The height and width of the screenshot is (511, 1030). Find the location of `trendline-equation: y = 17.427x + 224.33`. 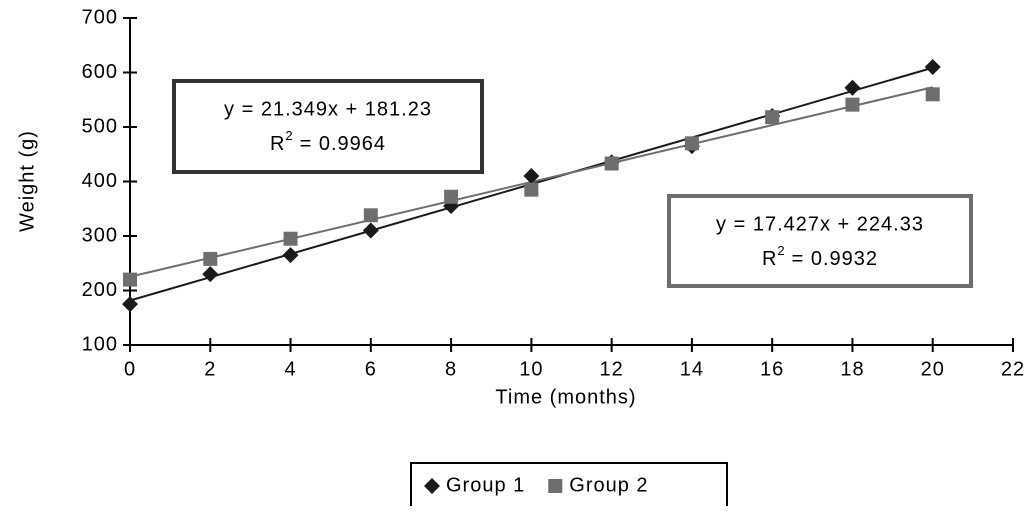

trendline-equation: y = 17.427x + 224.33 is located at coordinates (820, 224).